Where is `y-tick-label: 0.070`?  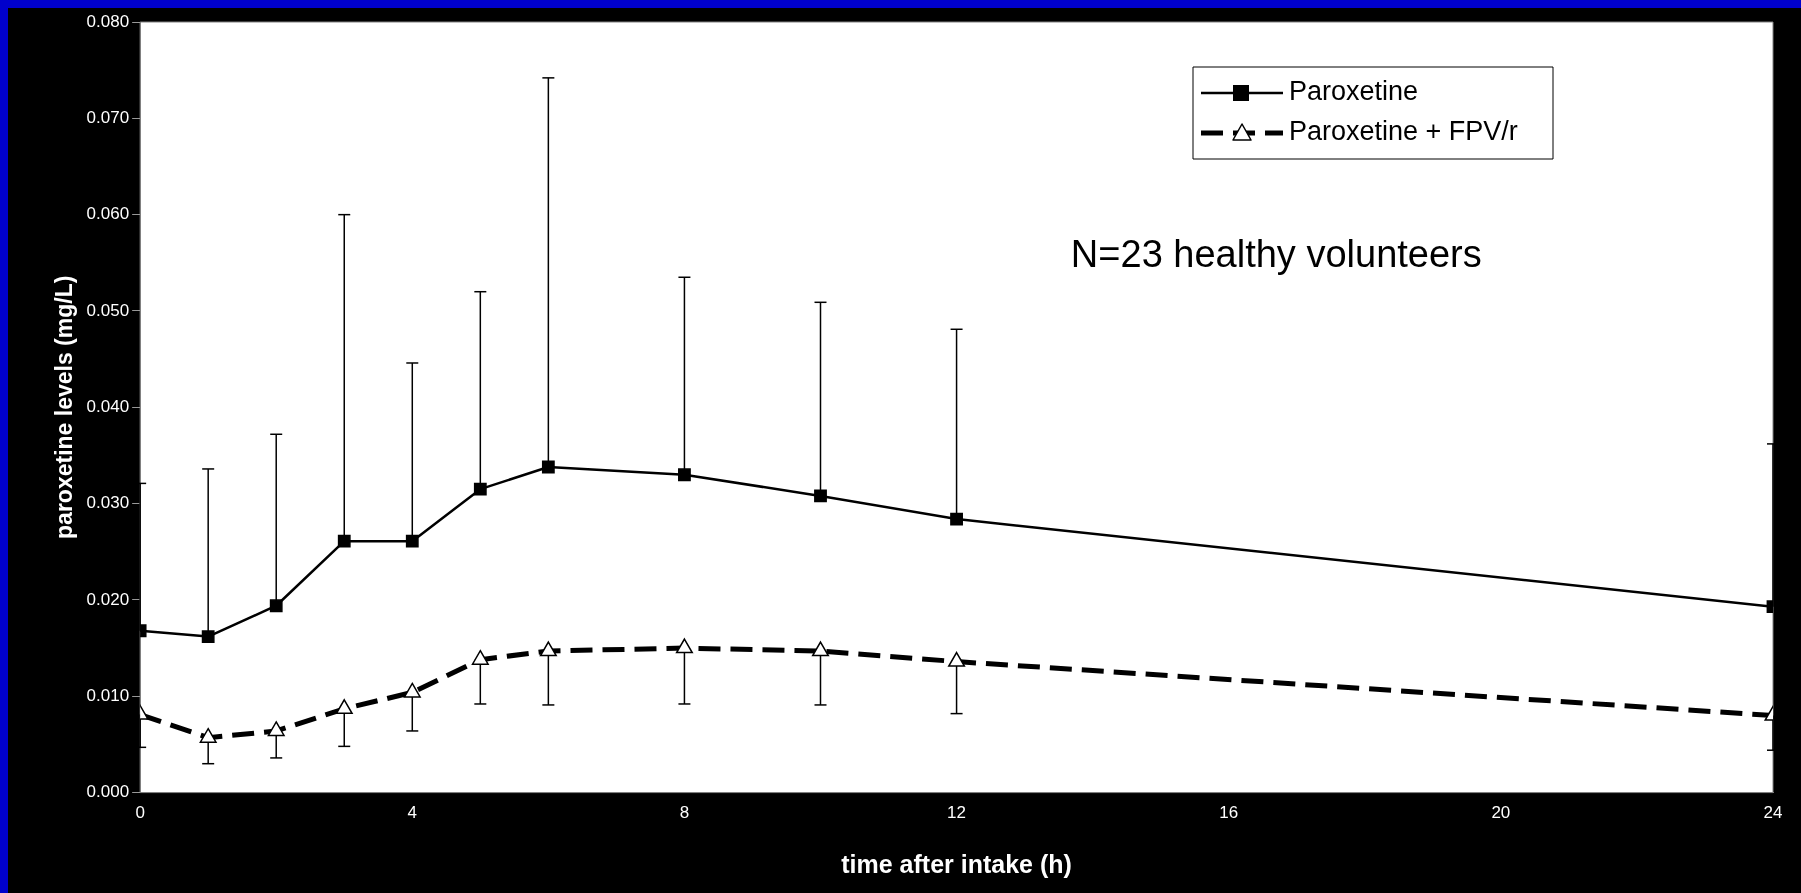 y-tick-label: 0.070 is located at coordinates (108, 118).